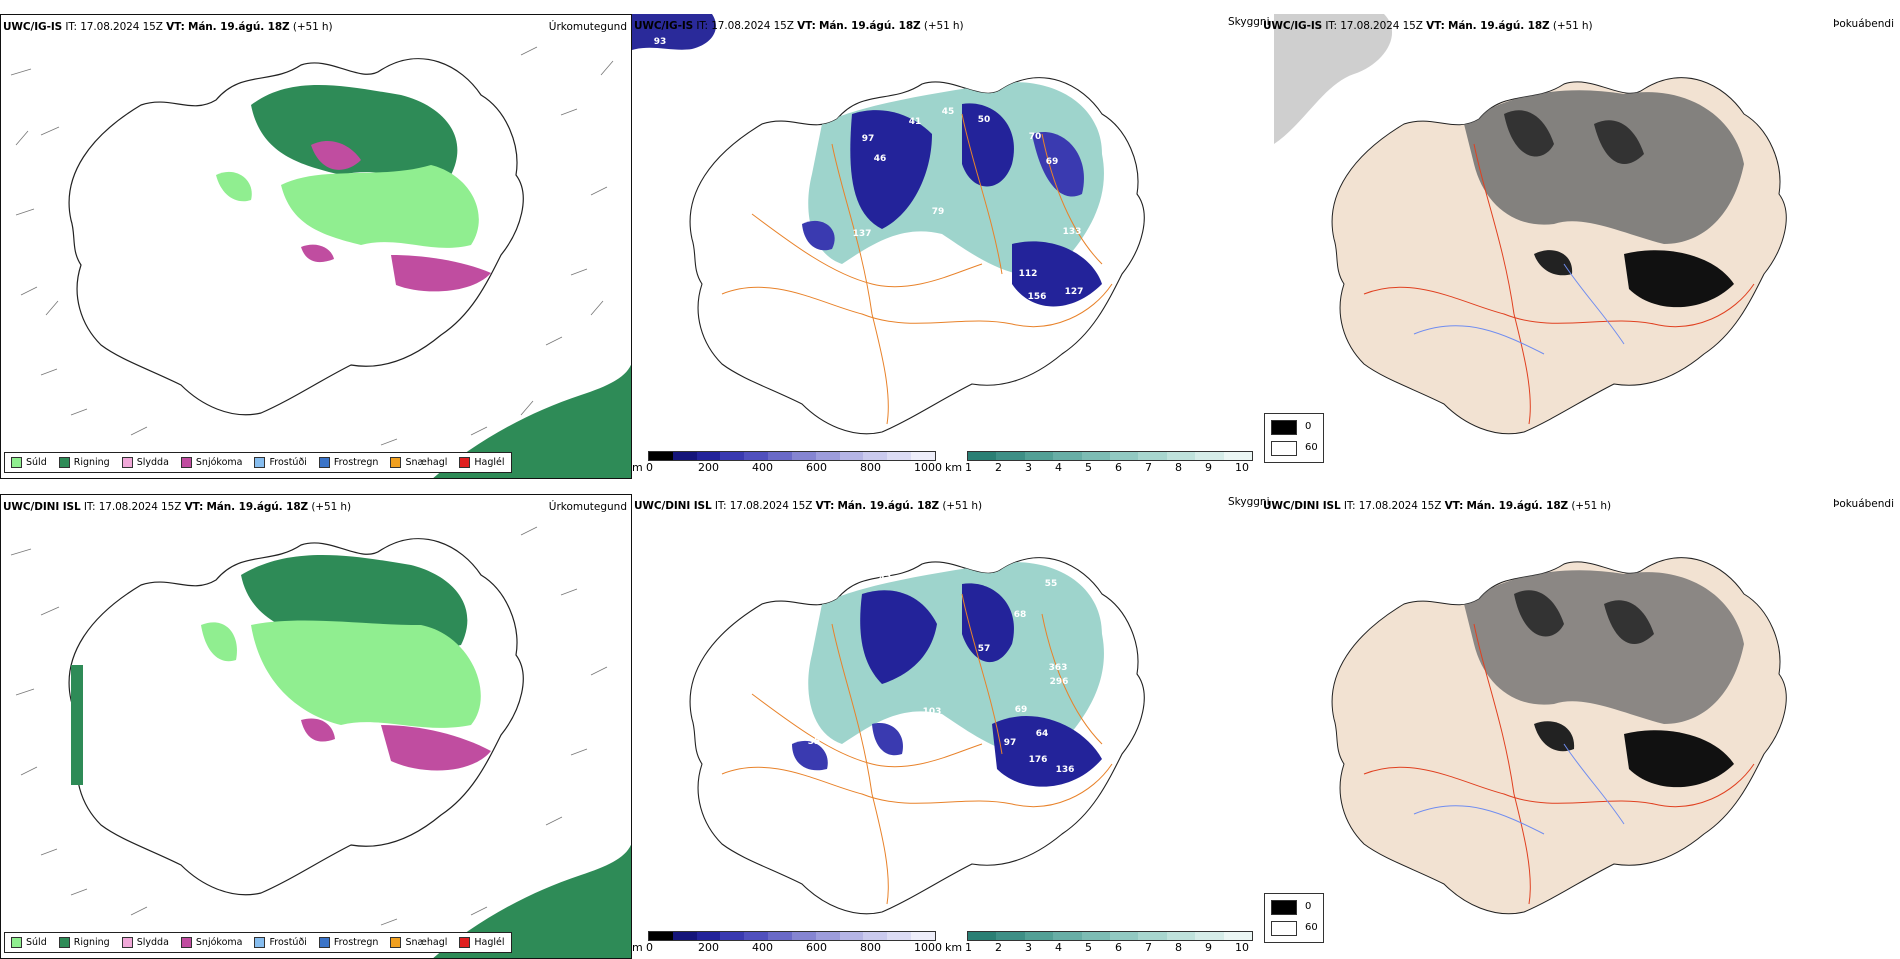 This screenshot has height=959, width=1900. I want to click on cloud-label: 127, so click(1074, 292).